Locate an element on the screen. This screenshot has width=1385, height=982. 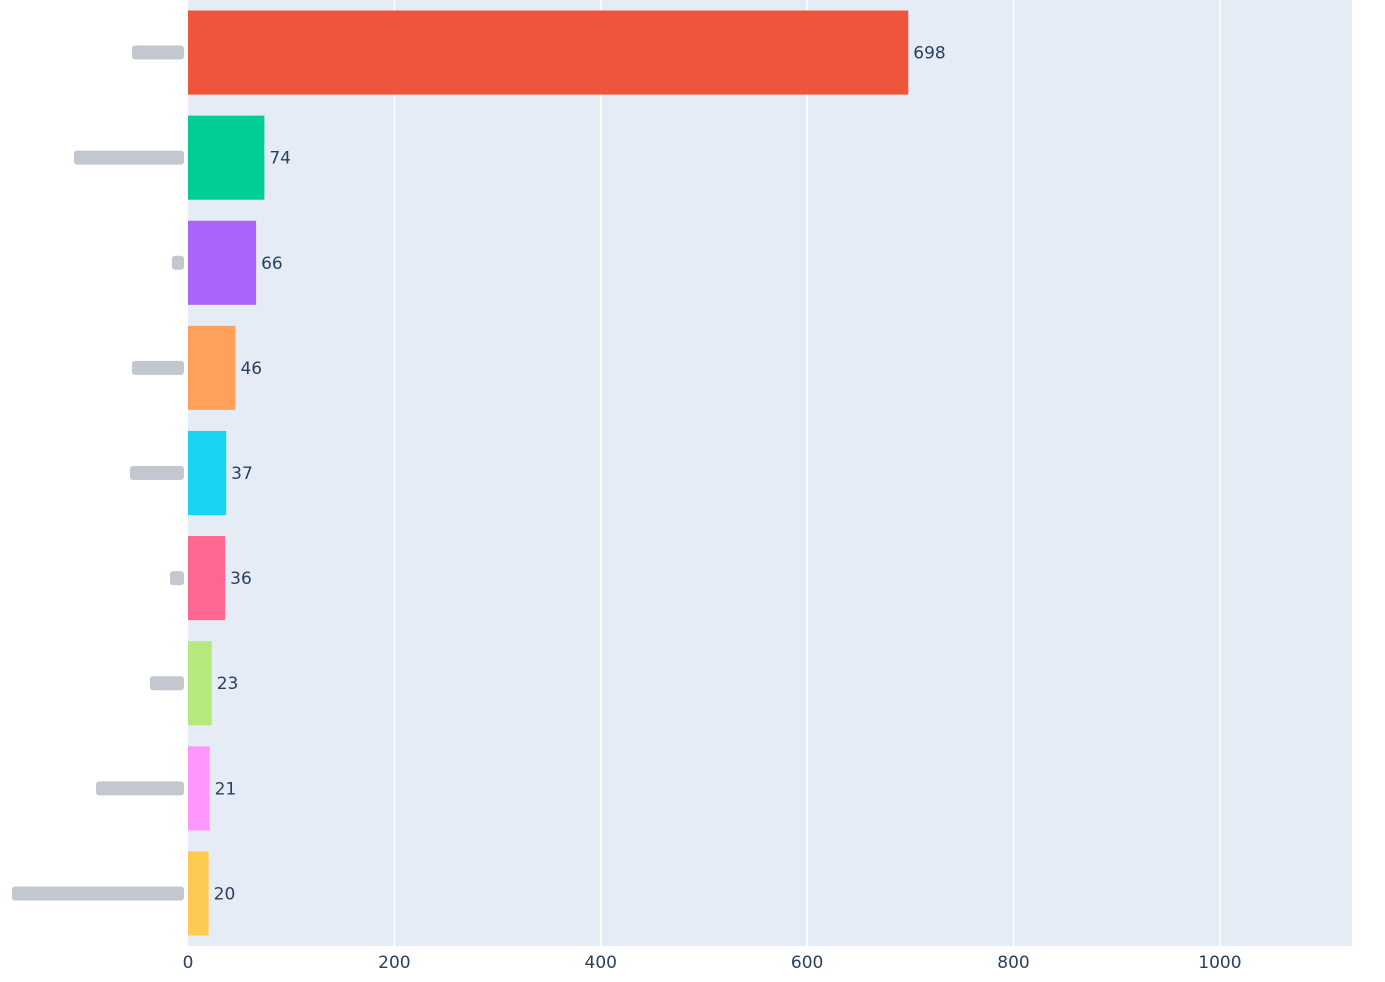
bar-value-label: 20 is located at coordinates (225, 894).